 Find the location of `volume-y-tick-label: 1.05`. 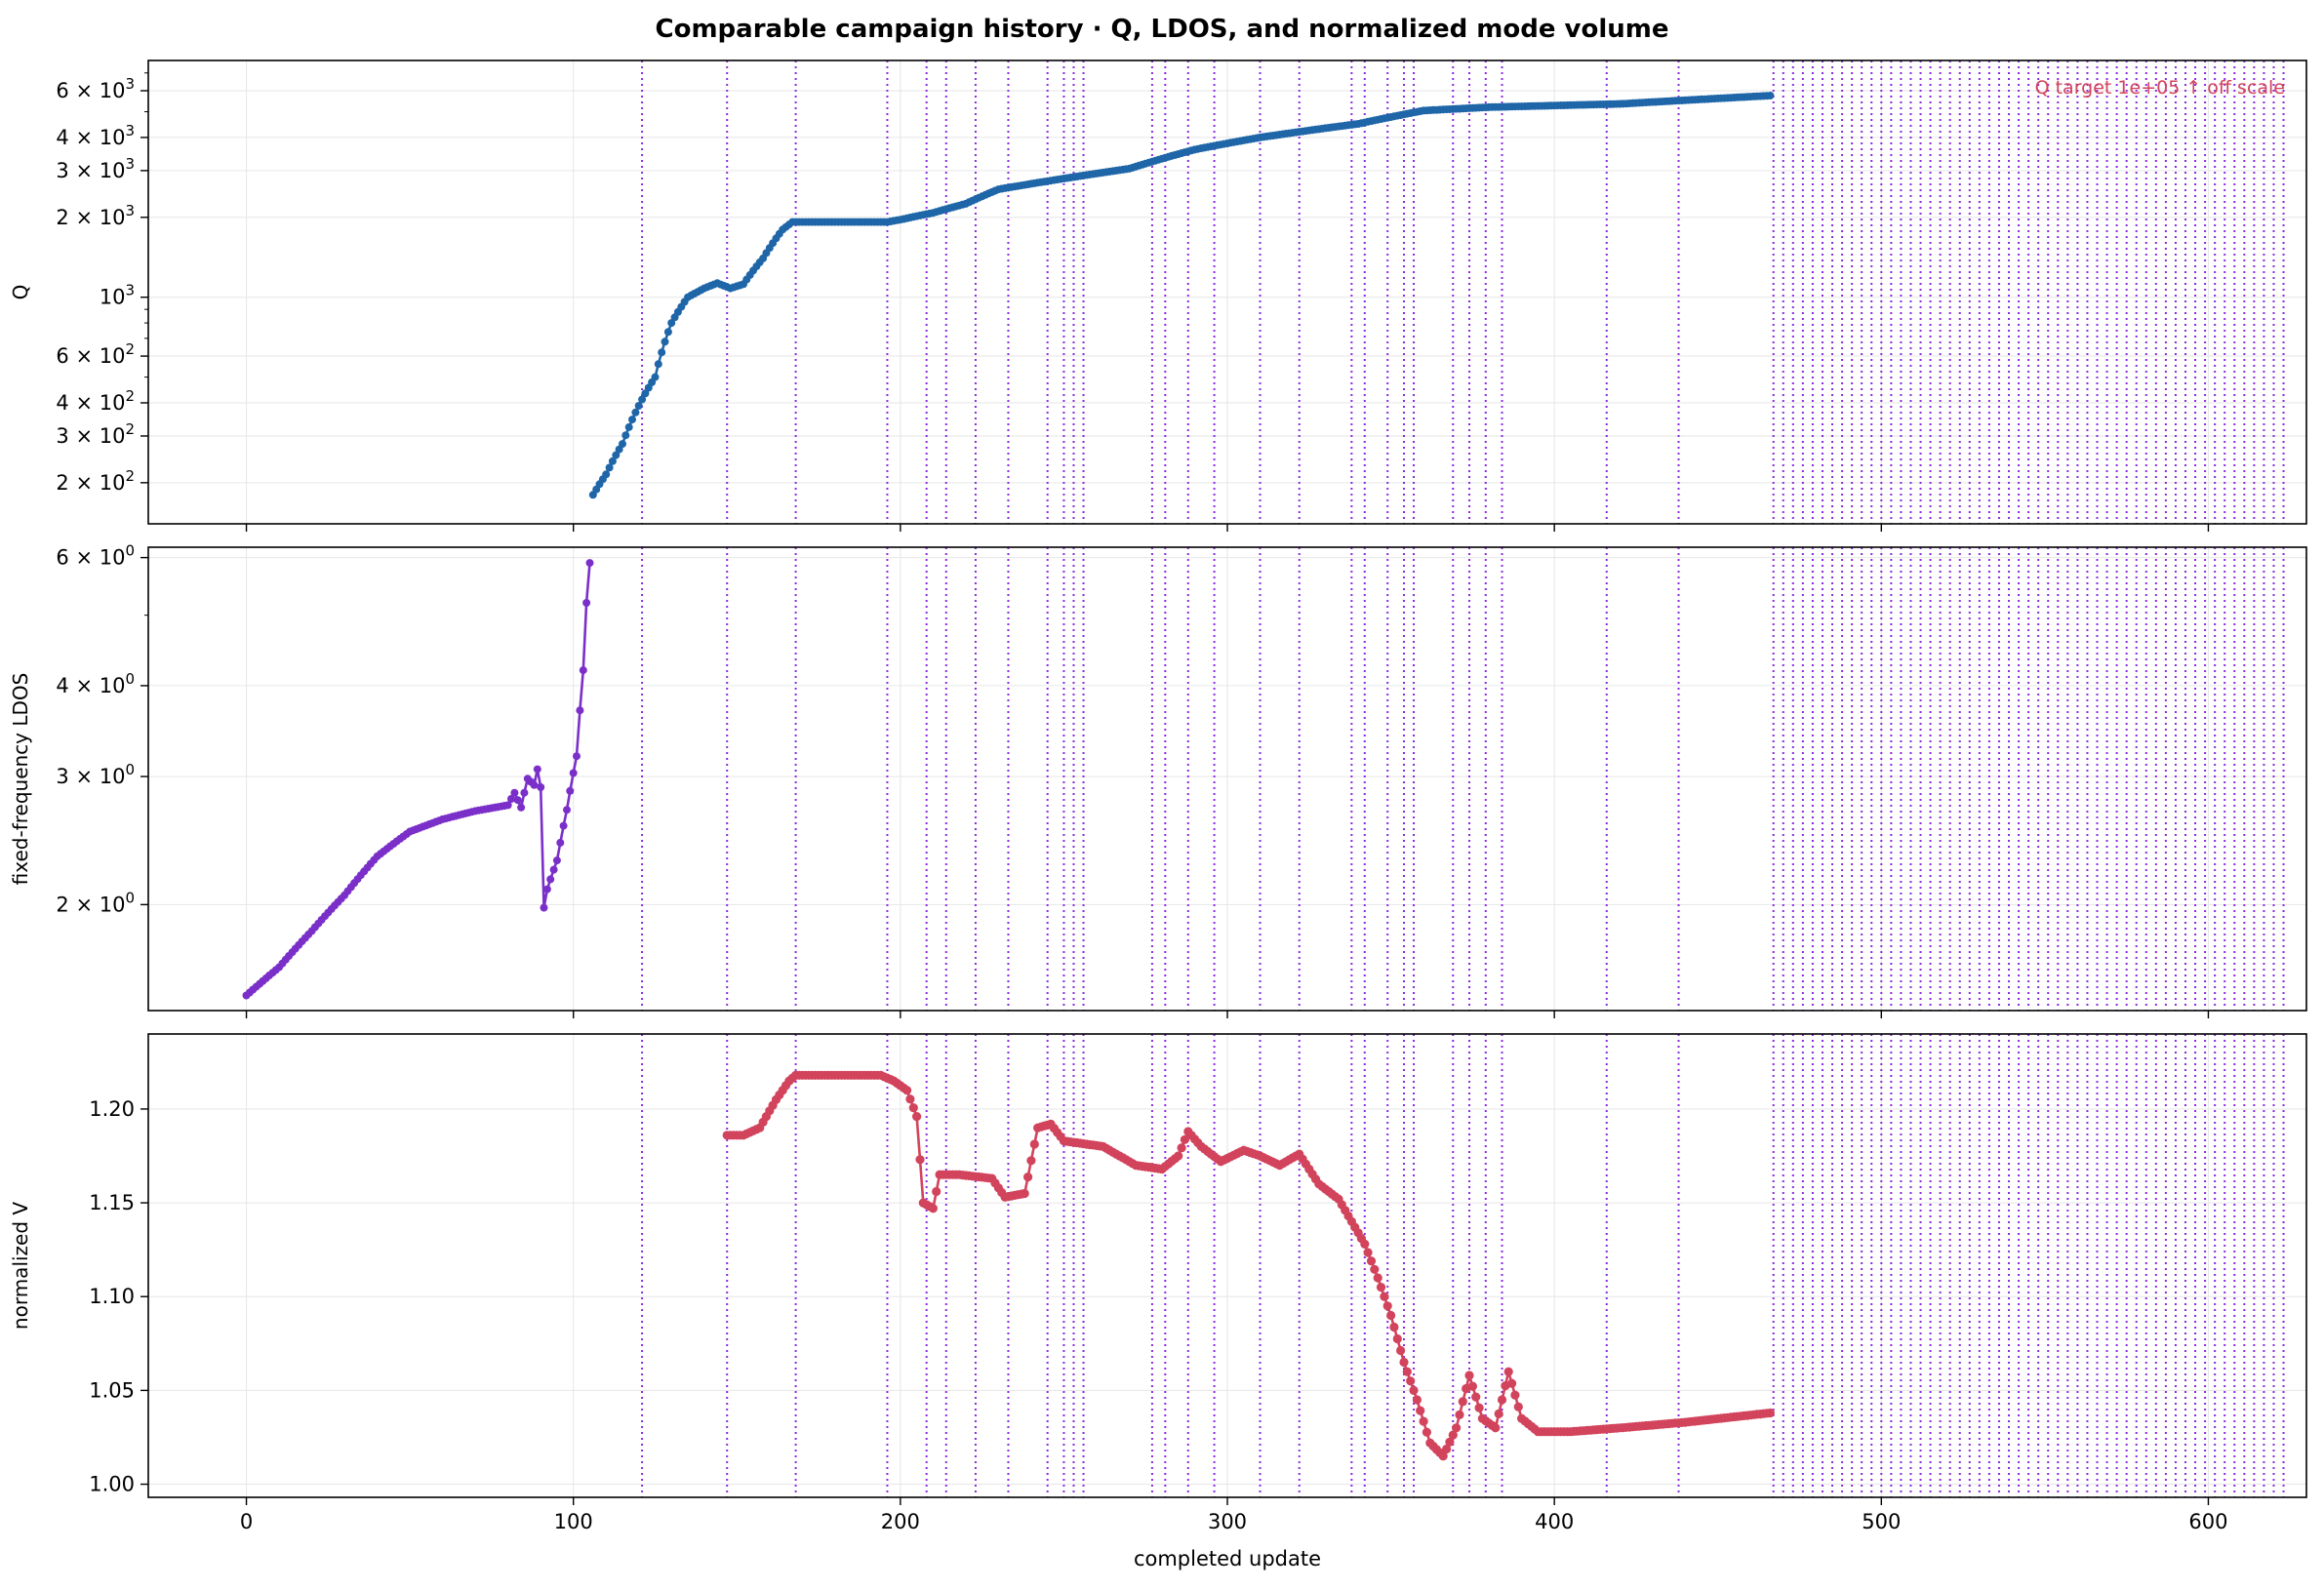

volume-y-tick-label: 1.05 is located at coordinates (112, 1390).